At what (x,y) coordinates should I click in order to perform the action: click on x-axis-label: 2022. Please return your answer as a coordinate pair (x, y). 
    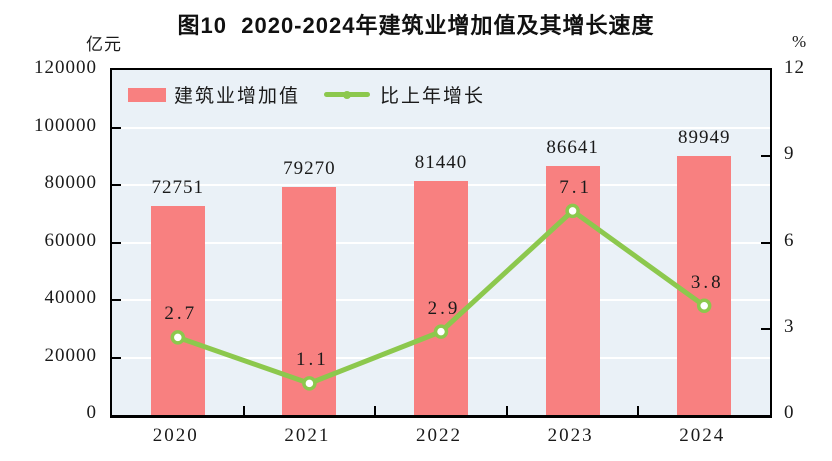
    Looking at the image, I should click on (439, 435).